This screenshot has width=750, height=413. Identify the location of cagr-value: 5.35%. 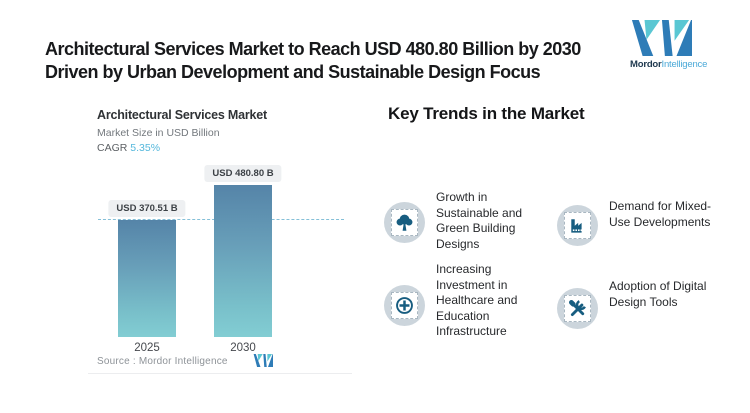
(145, 148).